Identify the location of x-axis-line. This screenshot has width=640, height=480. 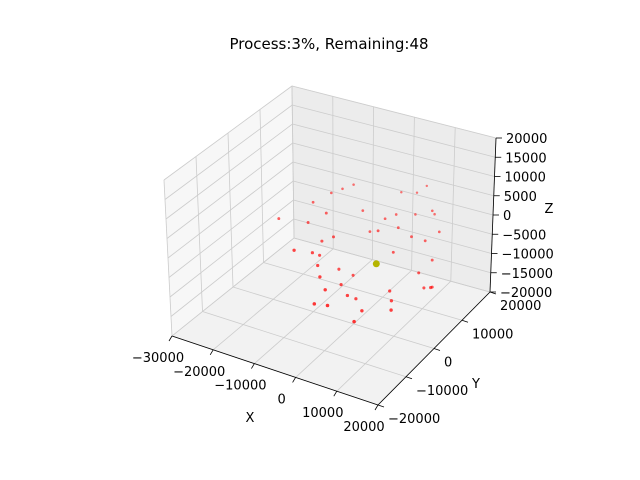
(275, 370).